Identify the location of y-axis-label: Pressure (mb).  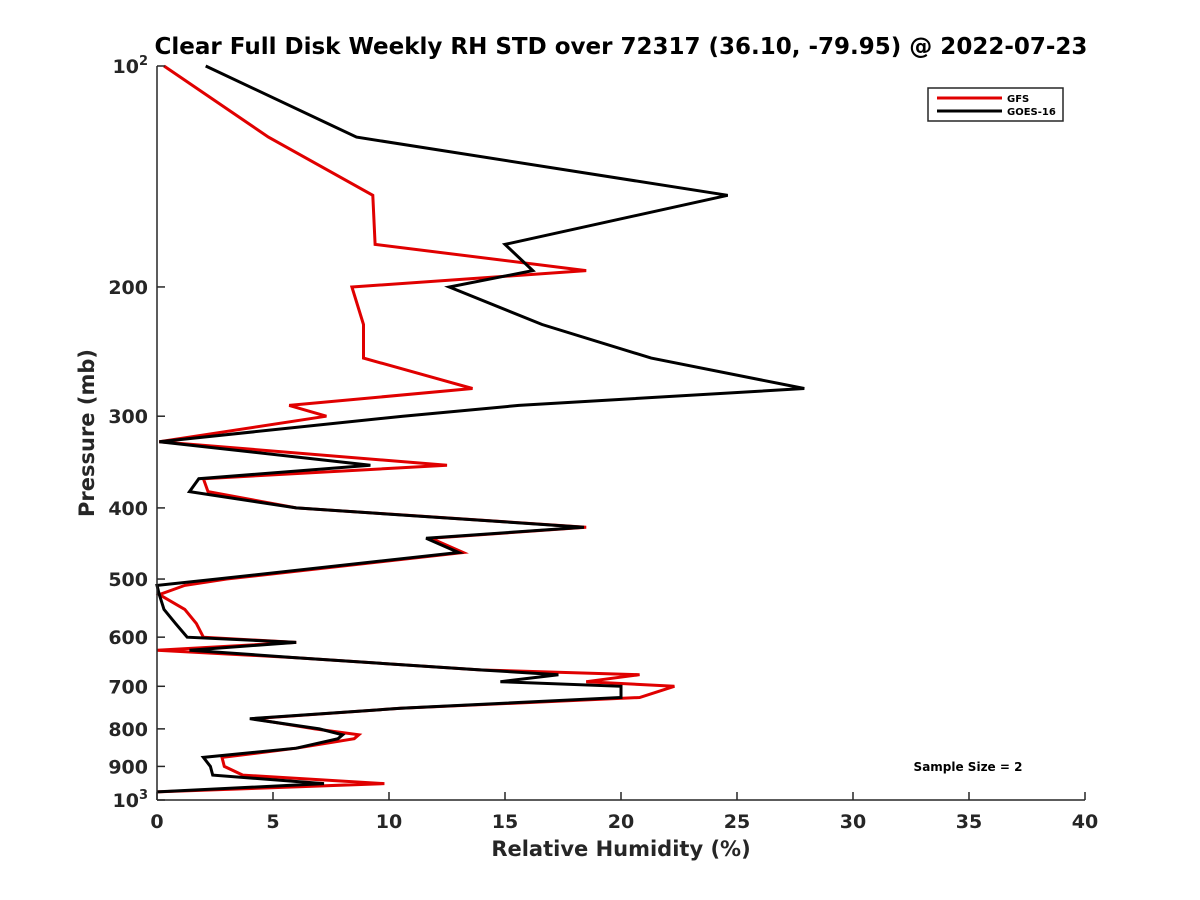
(87, 433).